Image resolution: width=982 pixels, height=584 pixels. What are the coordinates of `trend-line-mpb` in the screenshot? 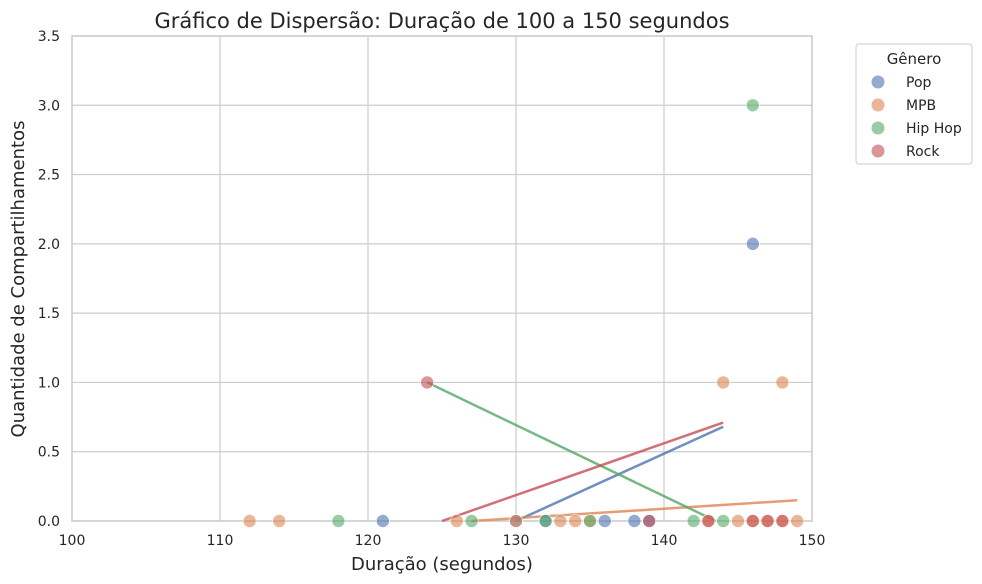 It's located at (634, 510).